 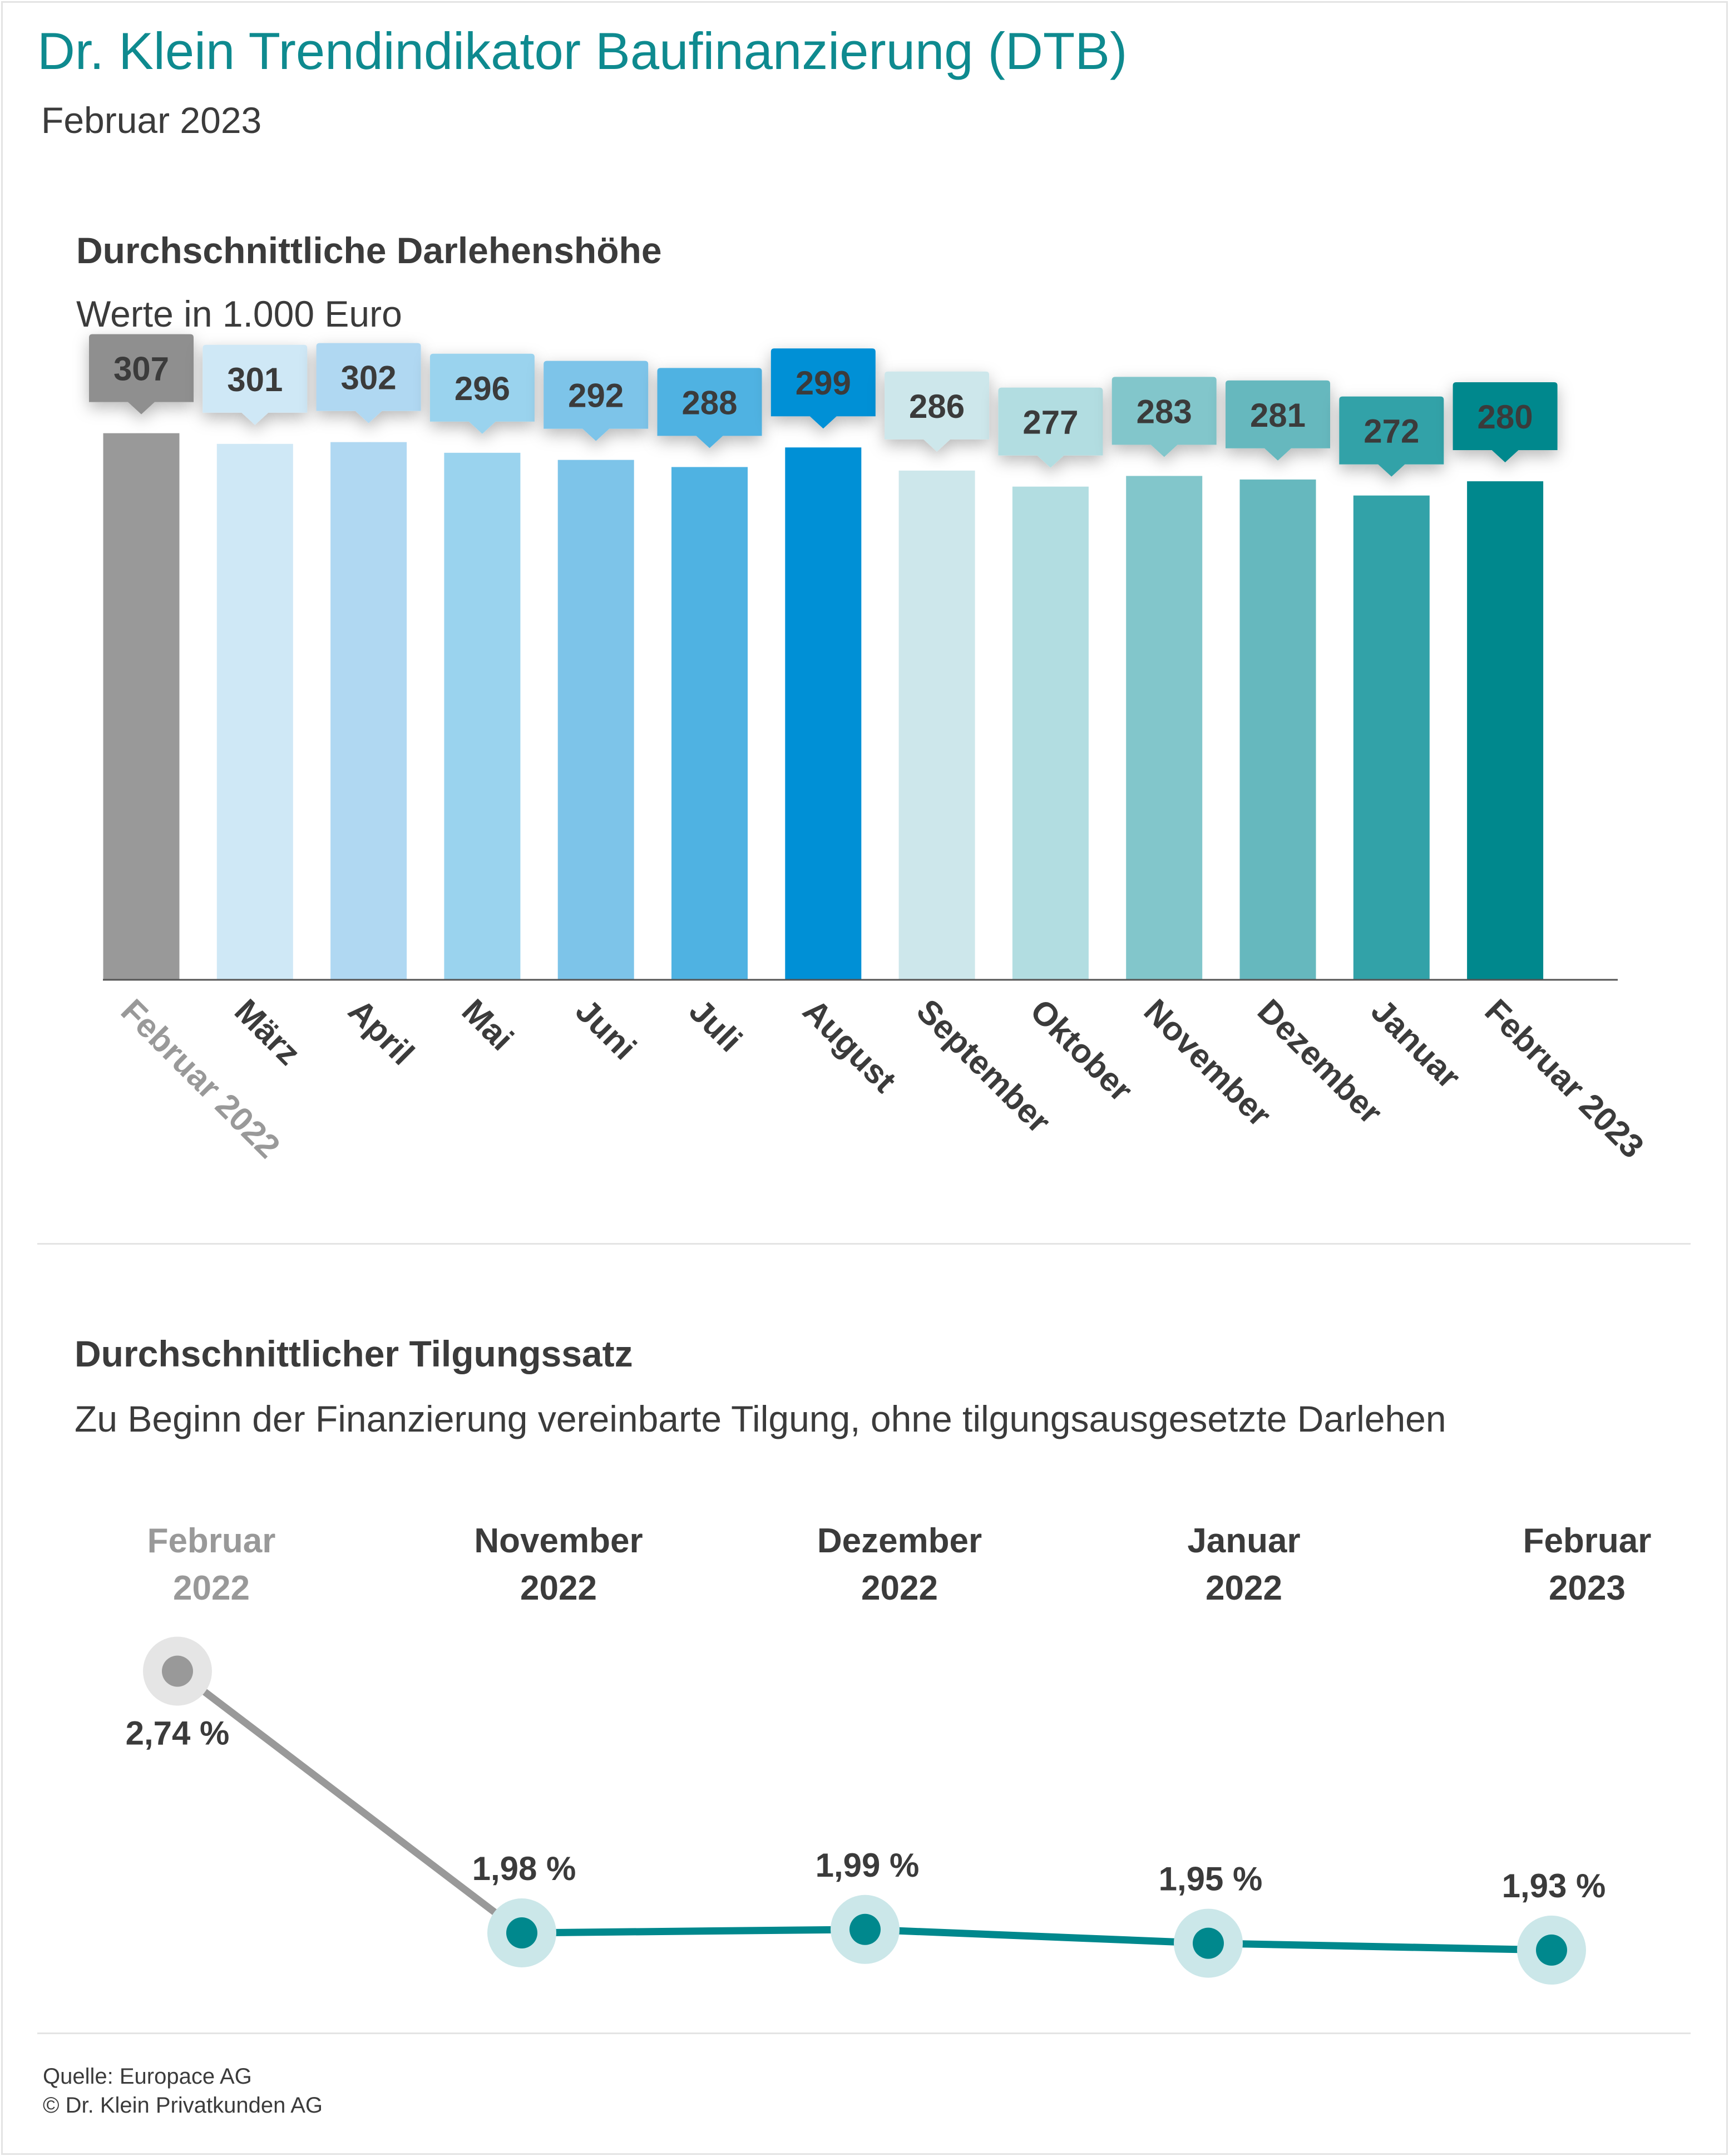 I want to click on x-category-label: Dezember, so click(x=899, y=1541).